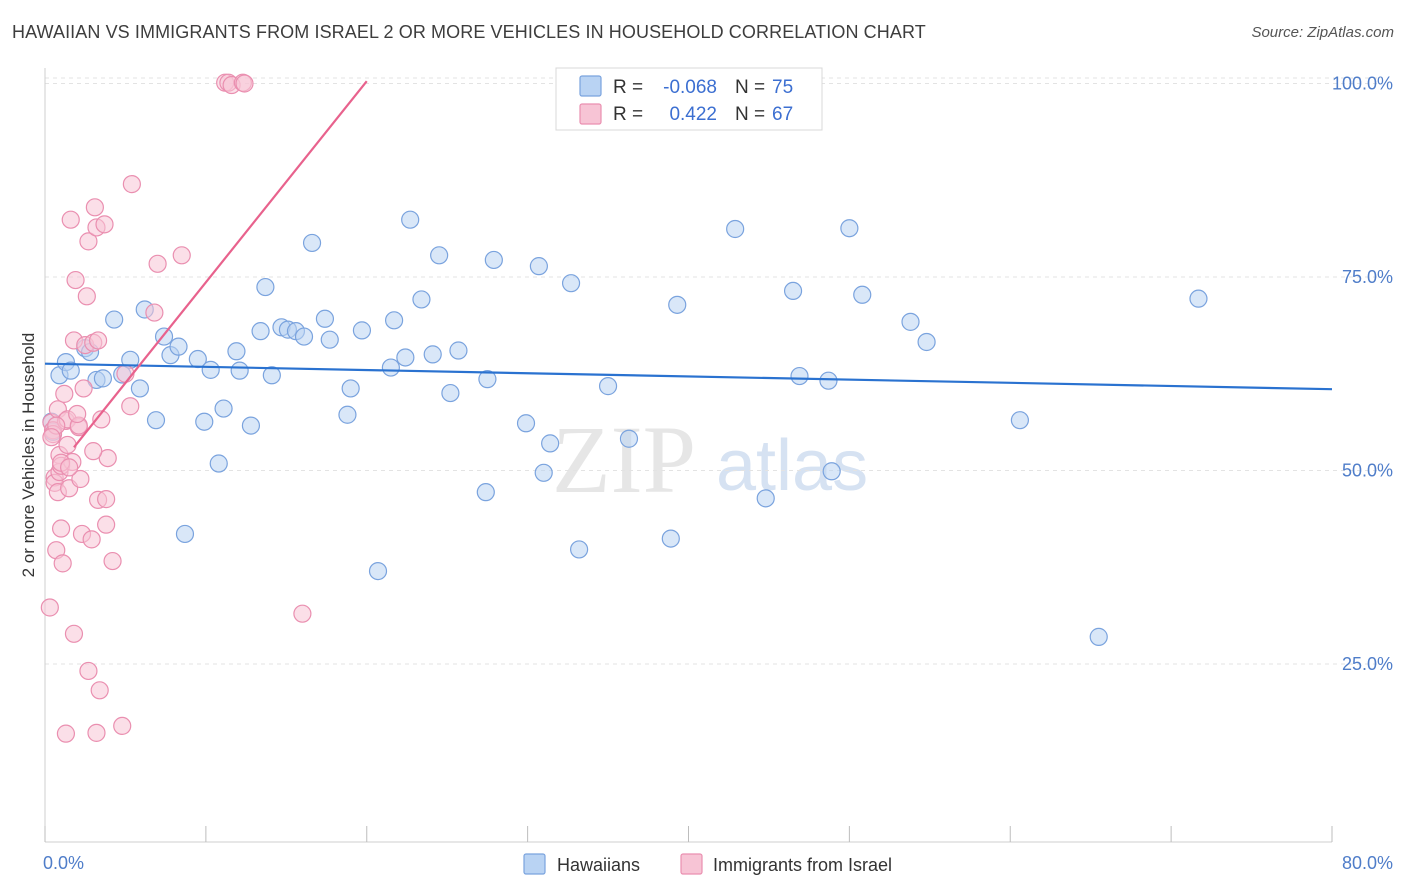 The image size is (1406, 892). What do you see at coordinates (598, 865) in the screenshot?
I see `bottom-legend-label-hawaiians: Hawaiians` at bounding box center [598, 865].